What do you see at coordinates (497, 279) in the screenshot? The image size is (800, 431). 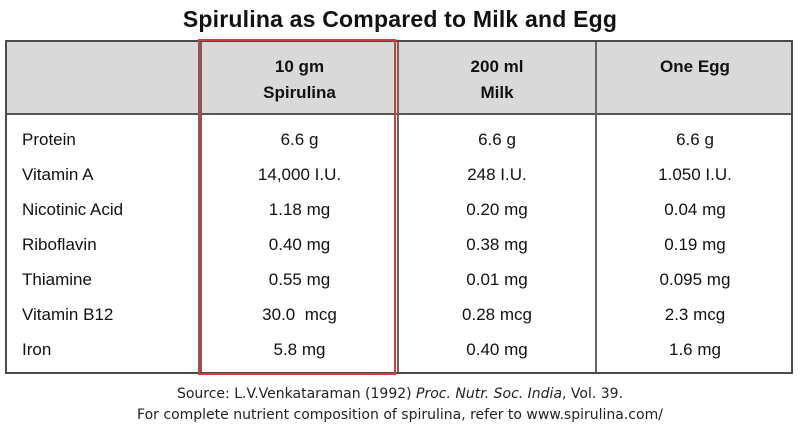 I see `milk-value: 0.01 mg` at bounding box center [497, 279].